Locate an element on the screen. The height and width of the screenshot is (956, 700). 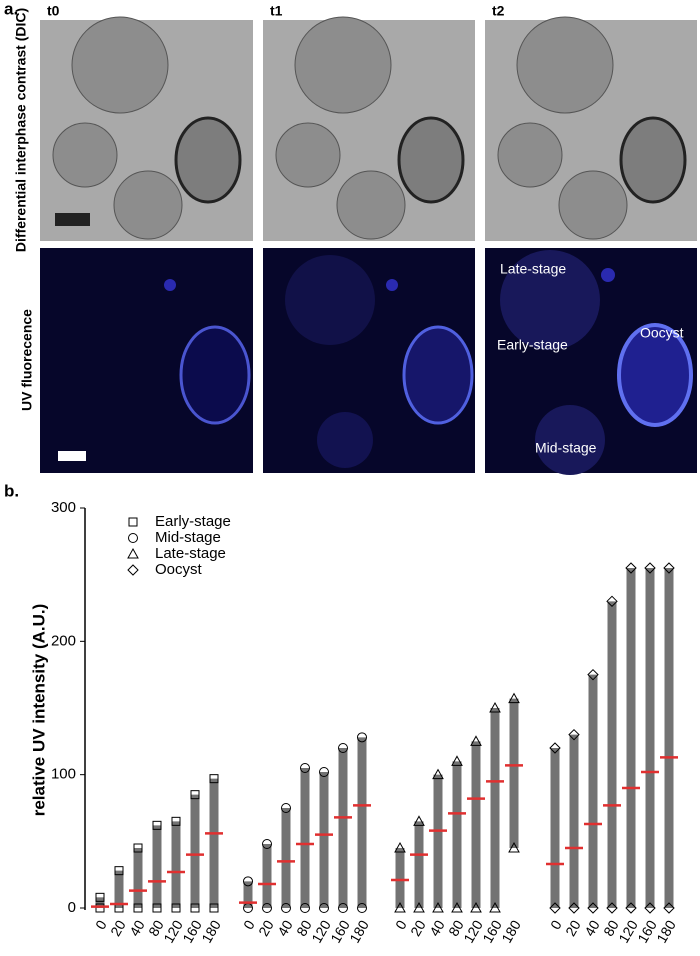
row-label: Differential interphase contrast (DIC) is located at coordinates (21, 130).